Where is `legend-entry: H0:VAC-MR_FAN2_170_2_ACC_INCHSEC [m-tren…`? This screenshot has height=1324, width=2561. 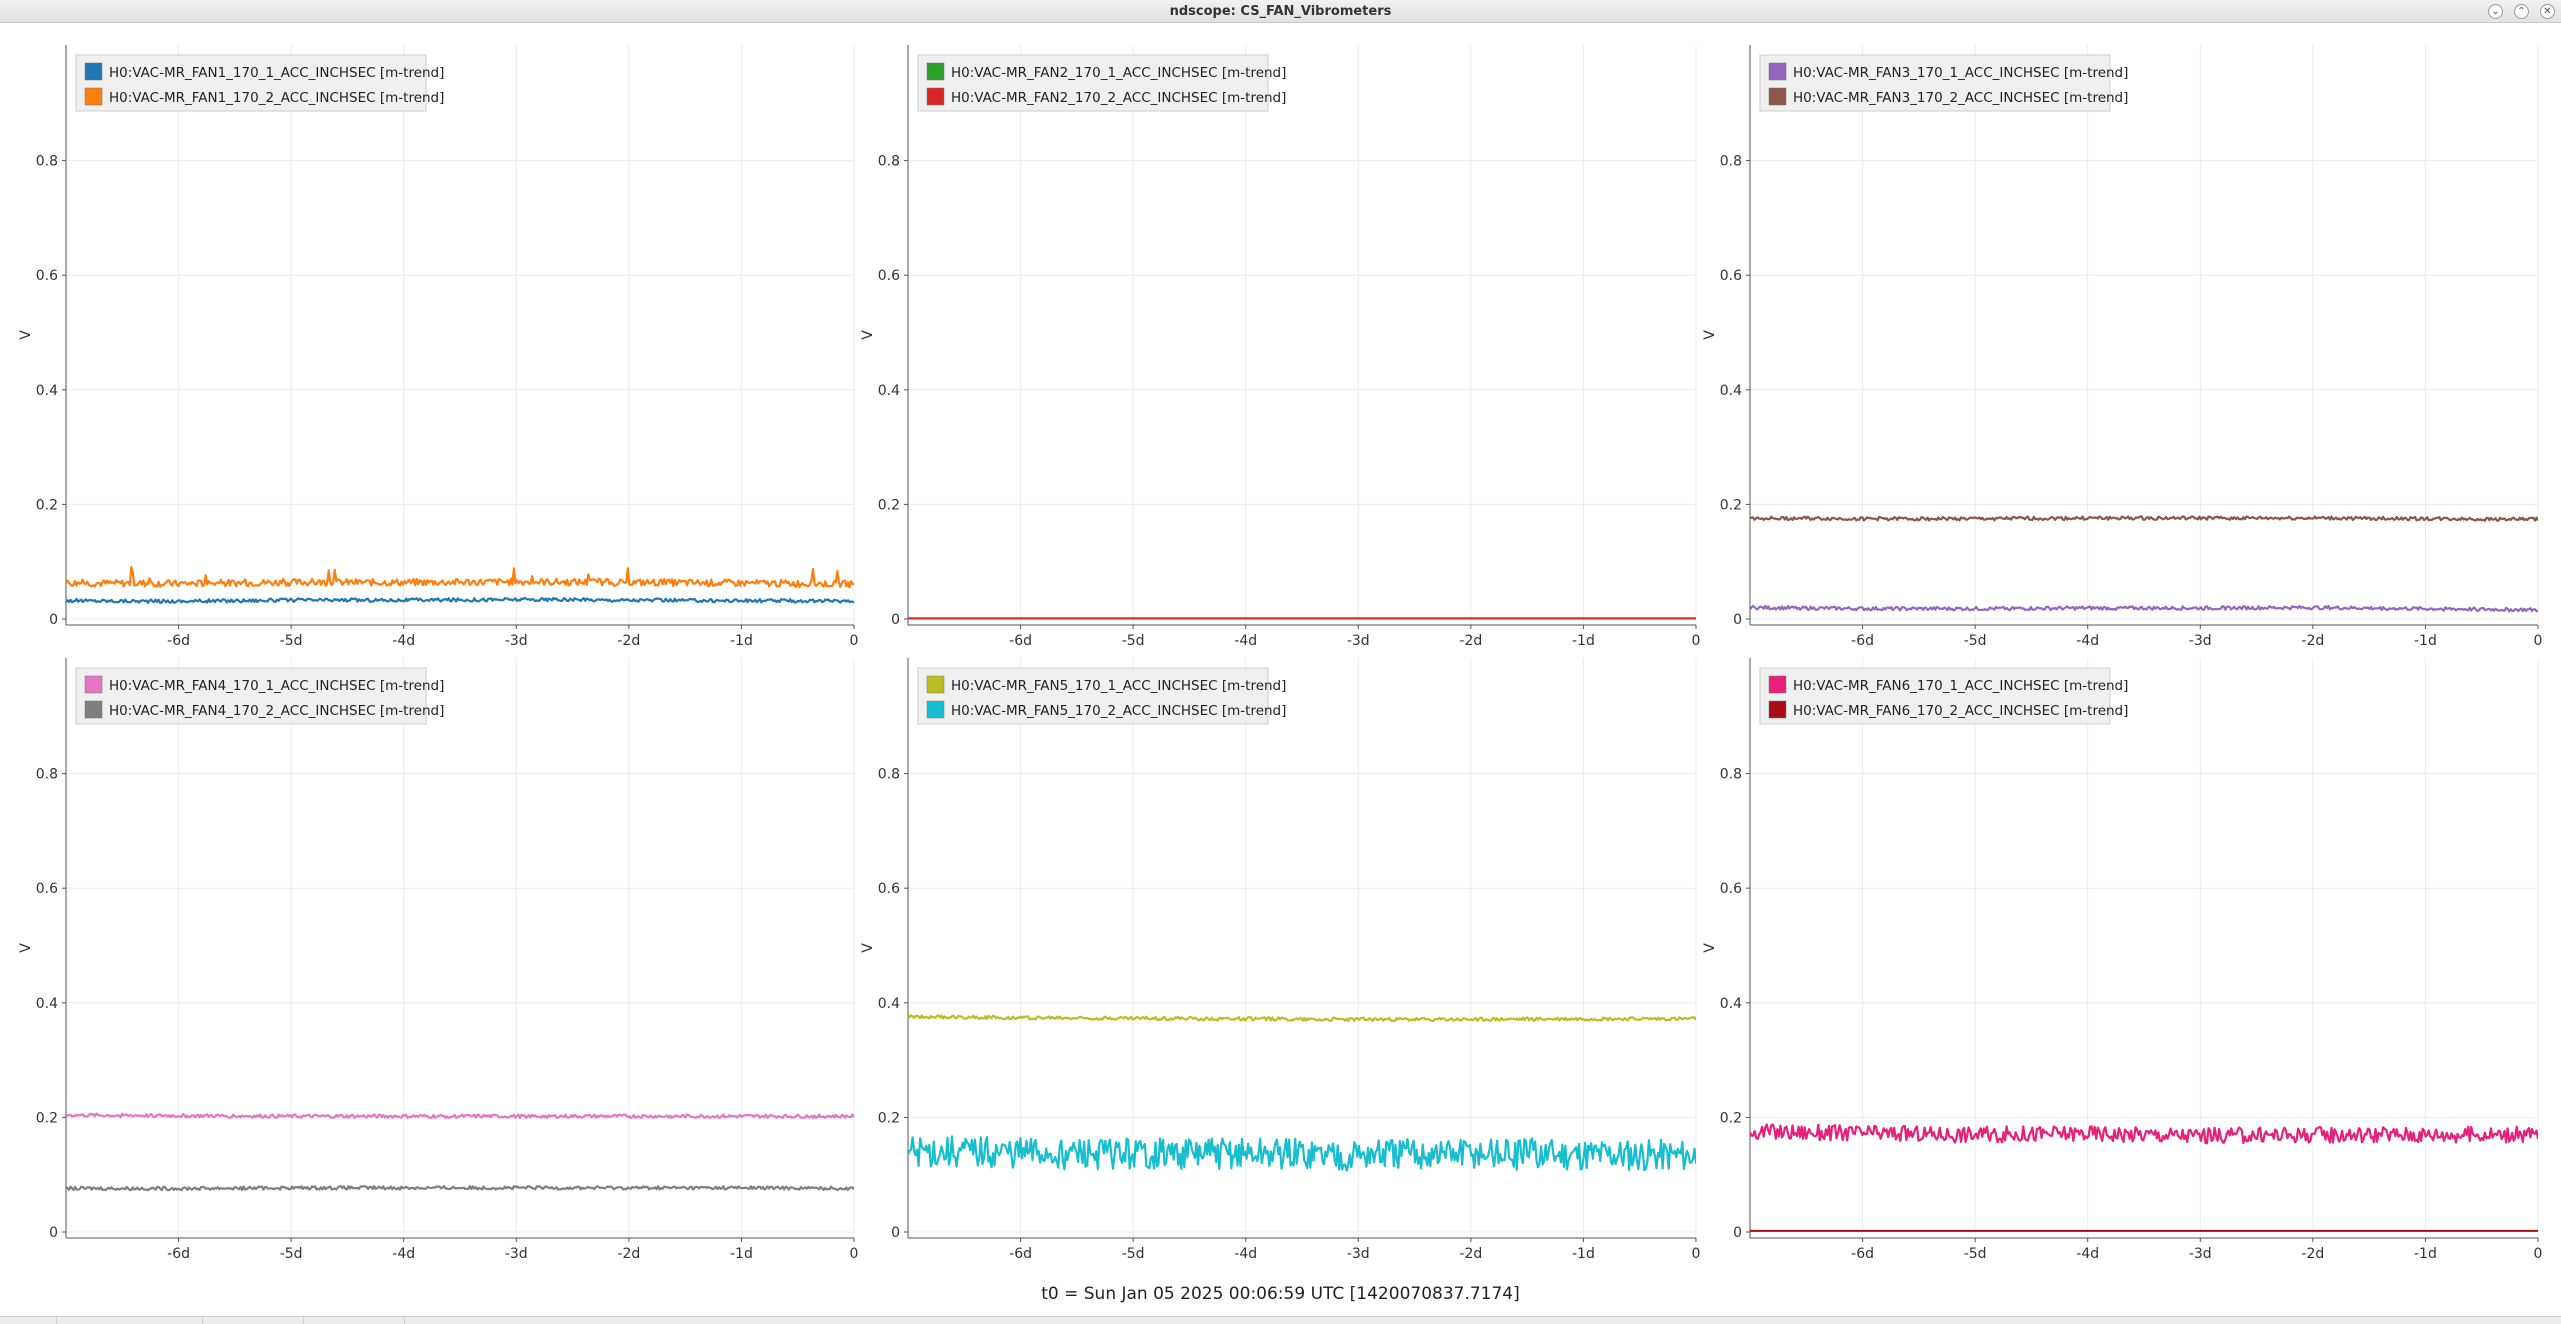
legend-entry: H0:VAC-MR_FAN2_170_2_ACC_INCHSEC [m-tren… is located at coordinates (1118, 98).